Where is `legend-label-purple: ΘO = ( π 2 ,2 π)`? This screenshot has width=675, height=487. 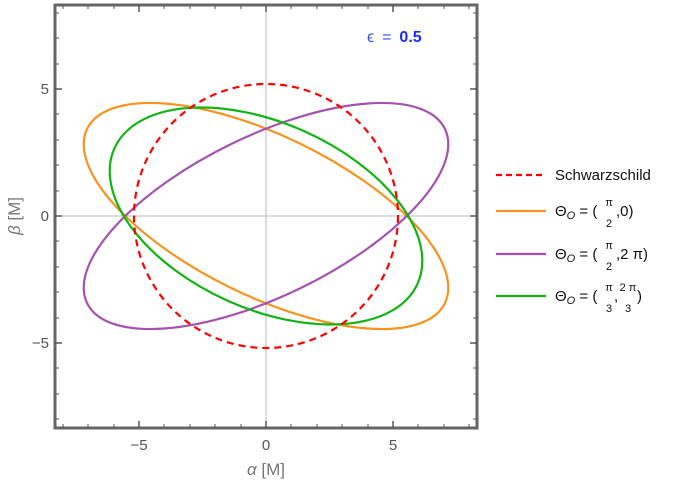
legend-label-purple: ΘO = ( π 2 ,2 π) is located at coordinates (601, 256).